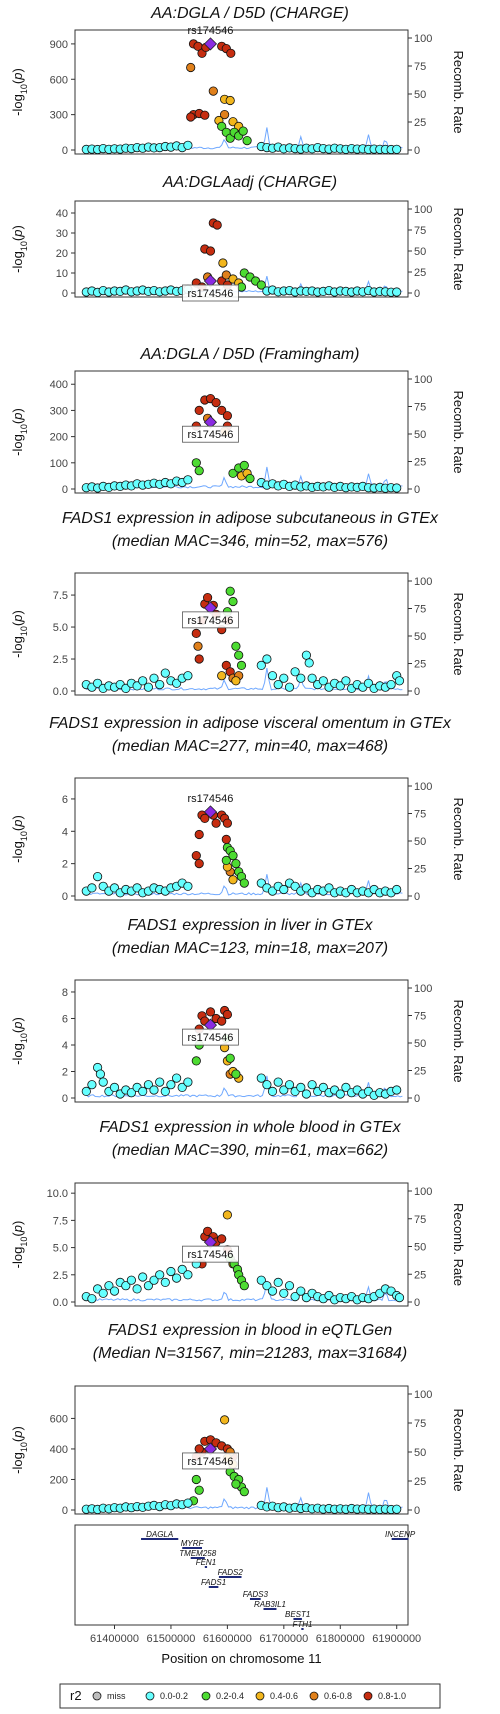  I want to click on y-tick-label: 2.5, so click(60, 1276).